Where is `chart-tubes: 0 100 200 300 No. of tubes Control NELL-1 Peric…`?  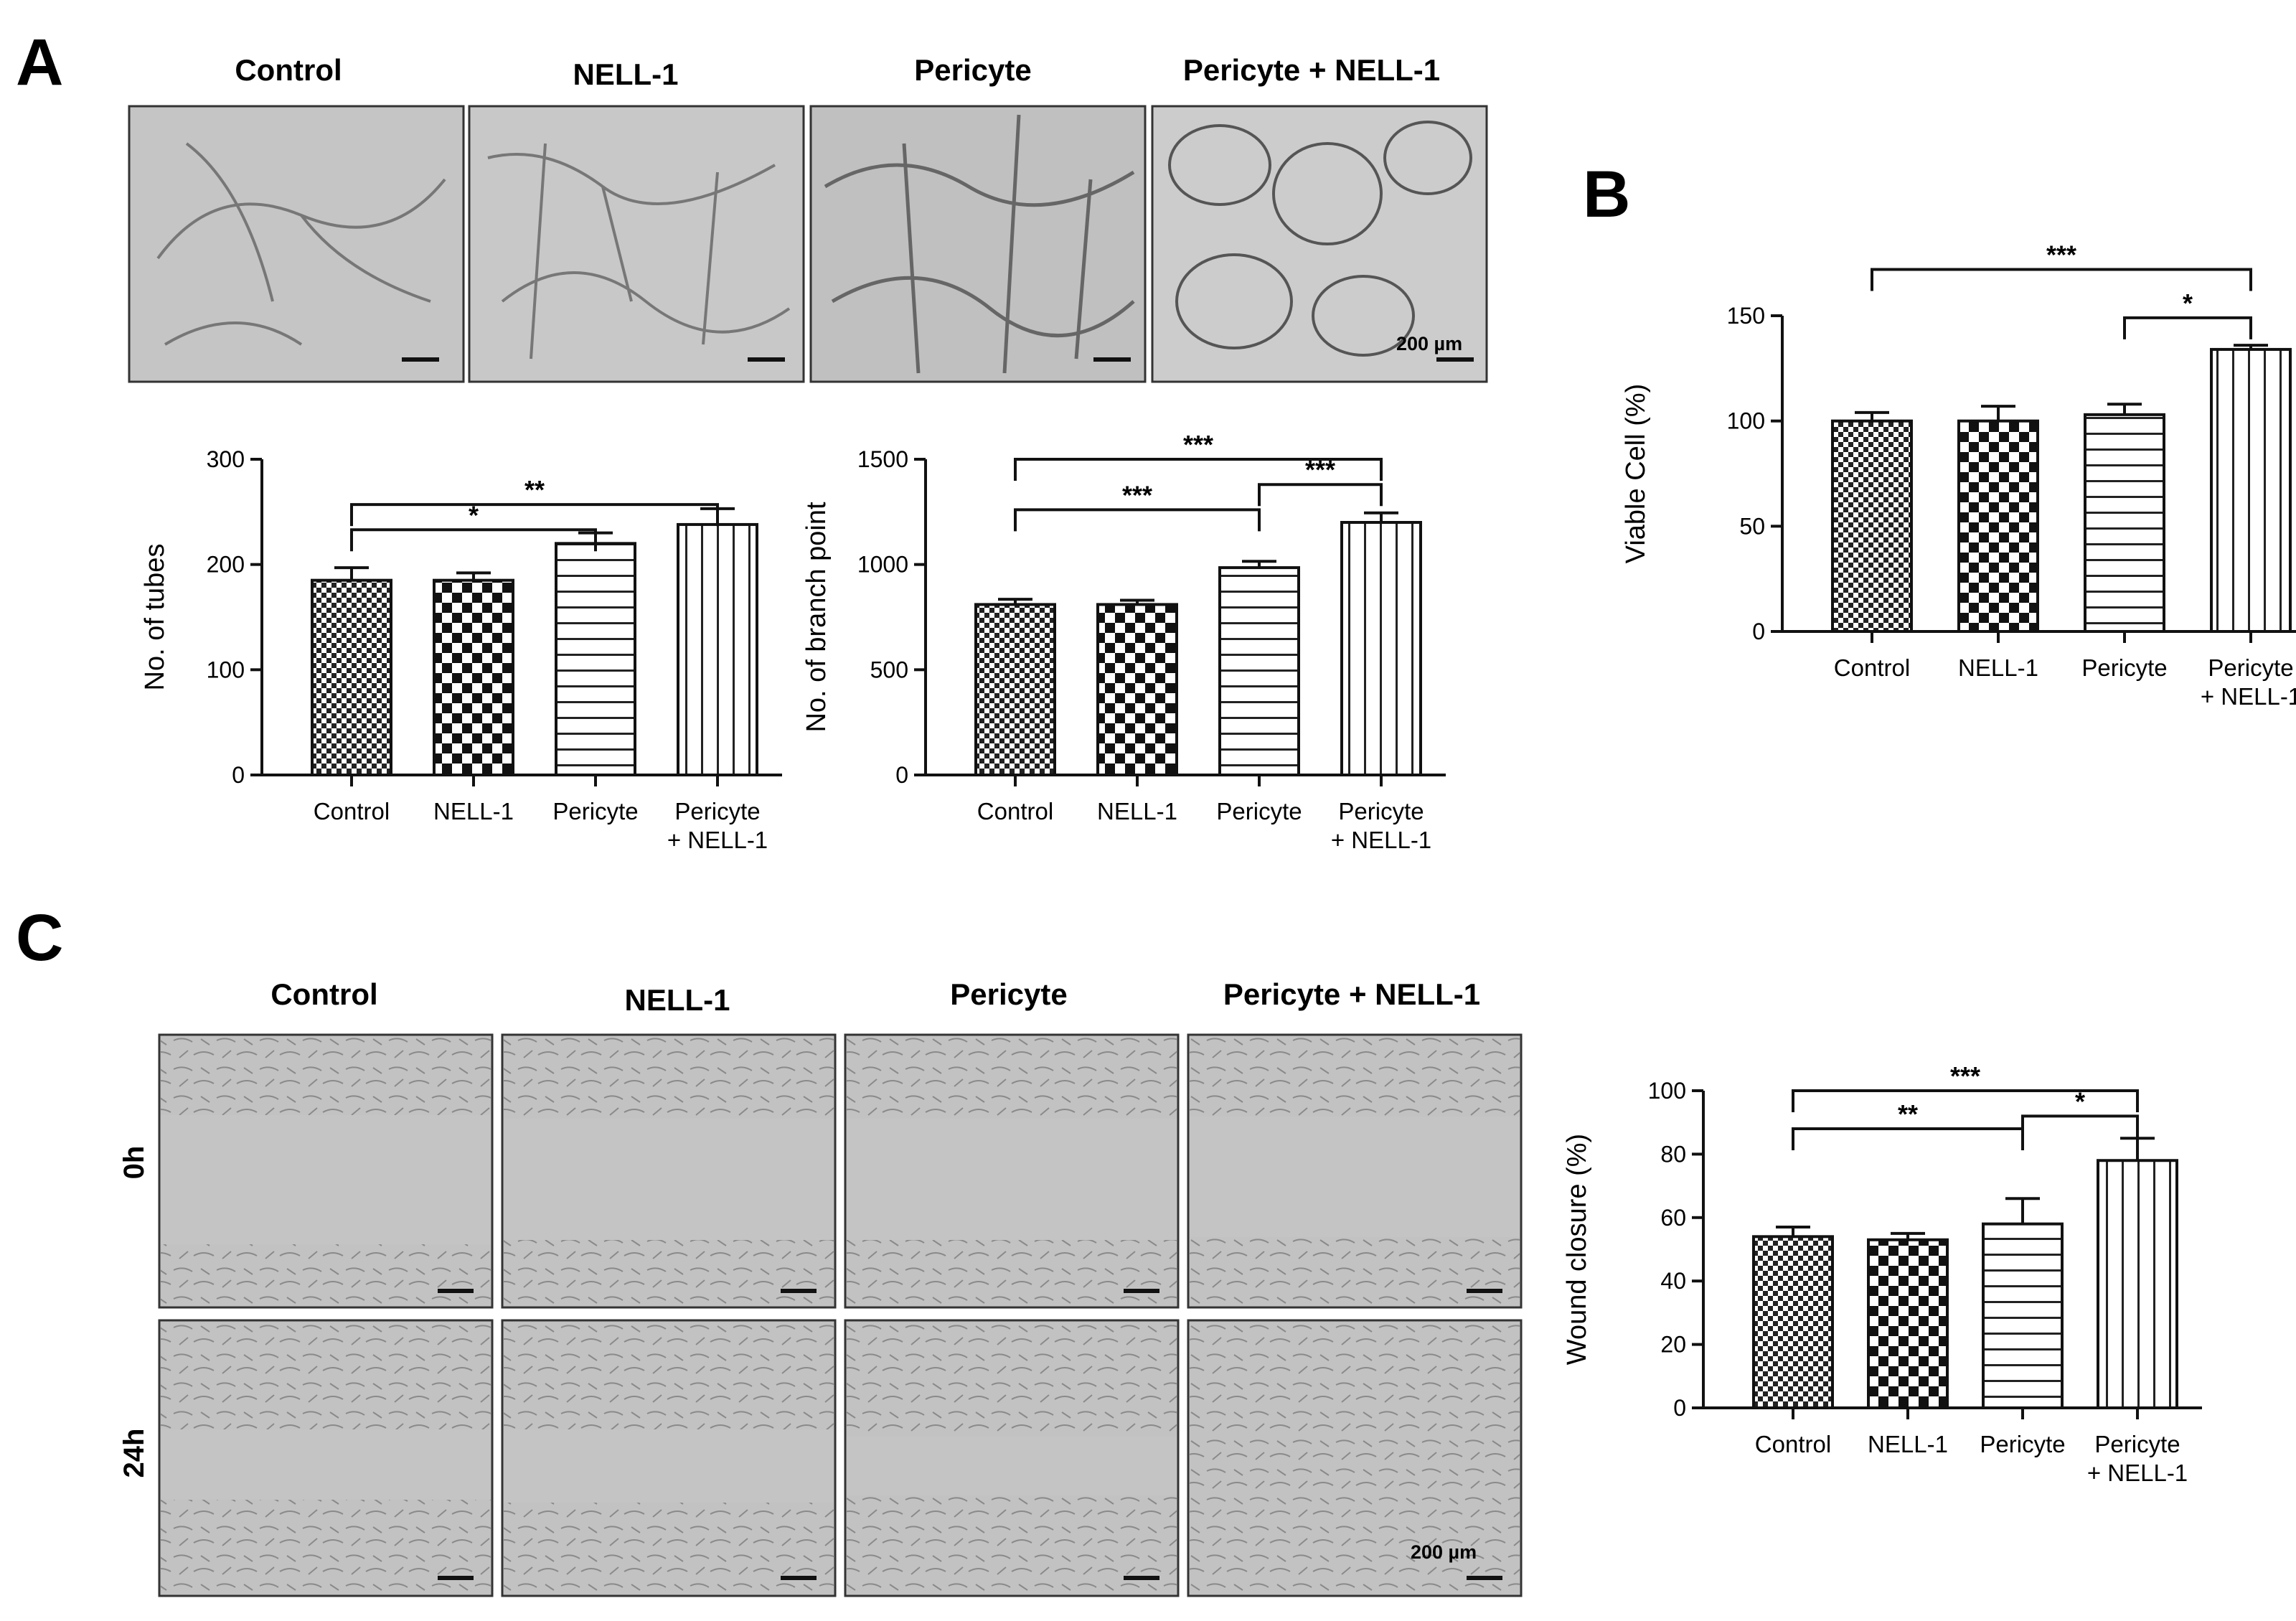 chart-tubes: 0 100 200 300 No. of tubes Control NELL-1 Peric… is located at coordinates (461, 649).